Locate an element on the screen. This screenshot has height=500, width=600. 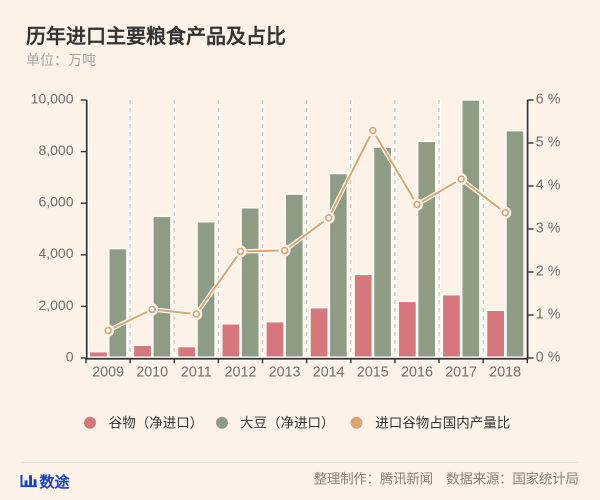
svg-text: 2013 is located at coordinates (285, 373).